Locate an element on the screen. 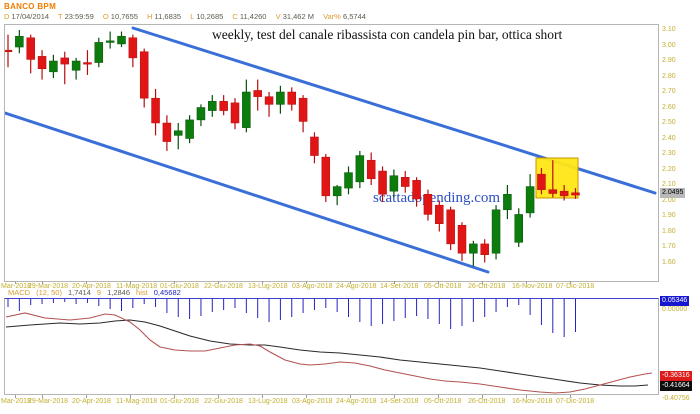 The width and height of the screenshot is (700, 414). price-axis-label: 1.70 is located at coordinates (669, 246).